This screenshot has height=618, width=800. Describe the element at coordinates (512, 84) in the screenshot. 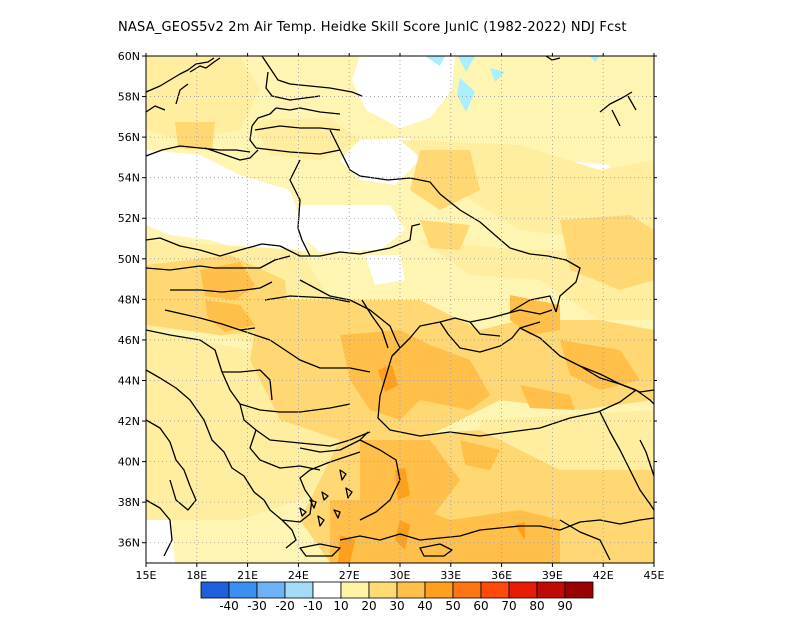

I see `negative-skill-areas` at that location.